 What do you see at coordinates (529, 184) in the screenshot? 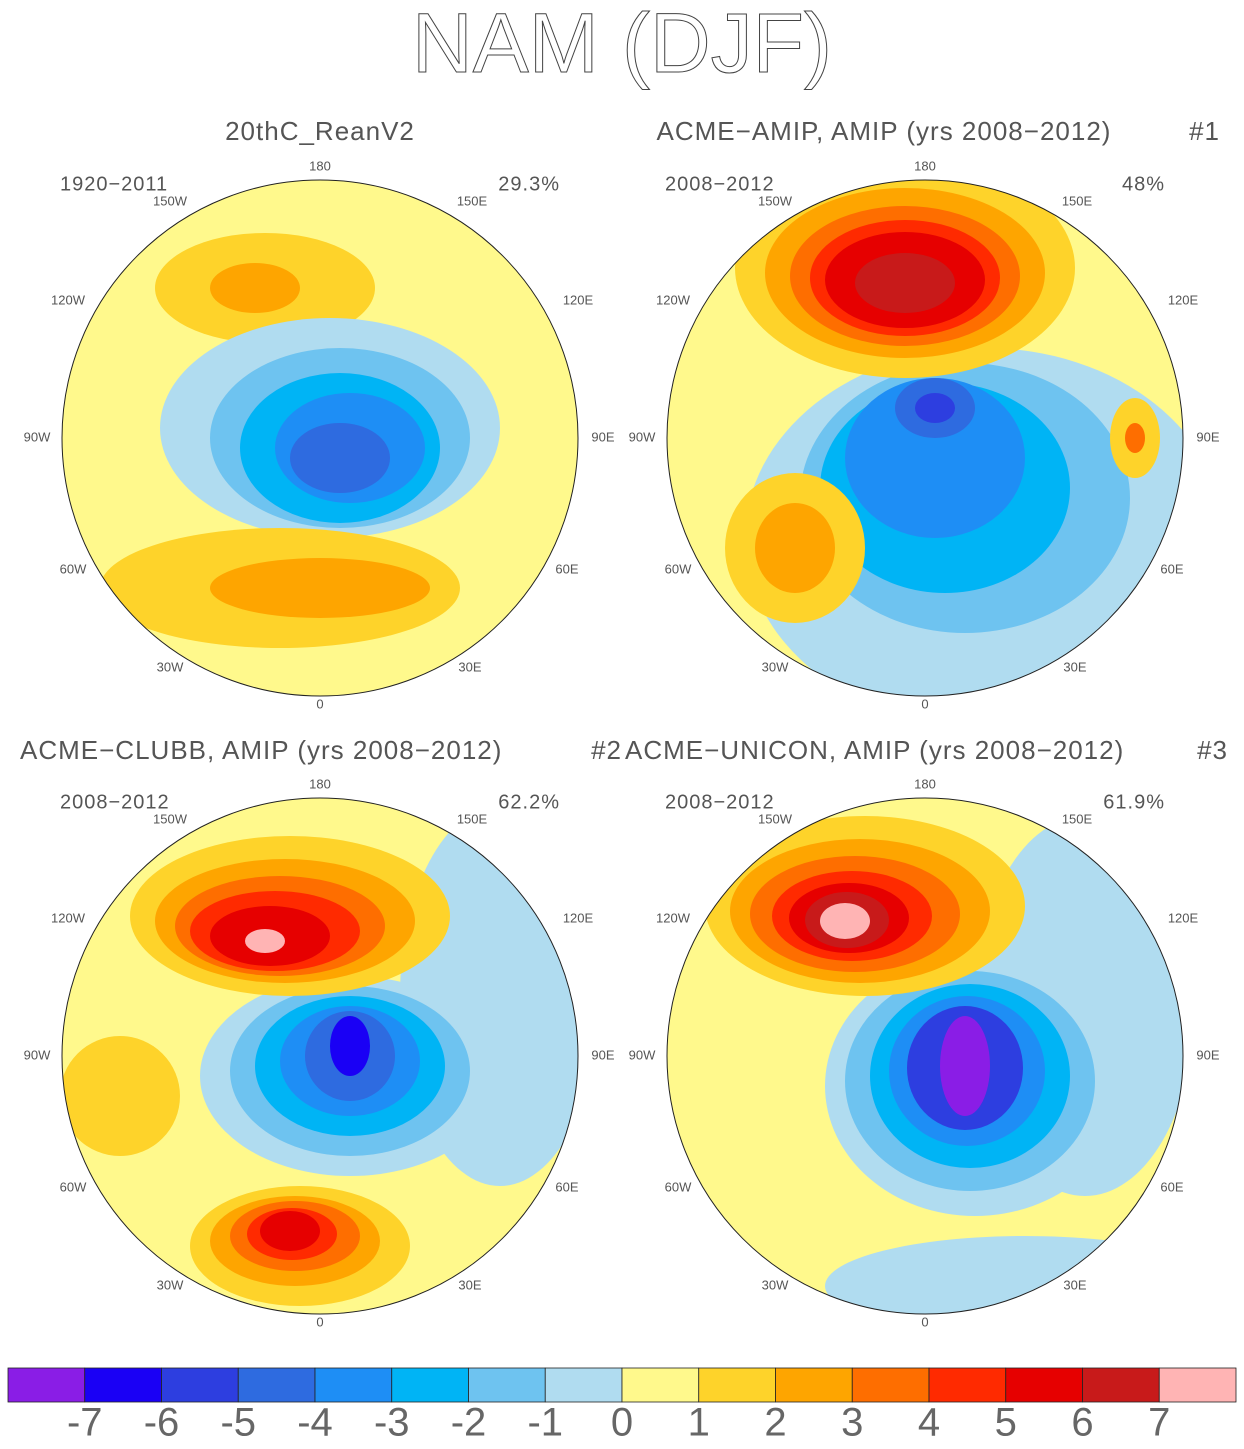
I see `panel-percent: 29.3%` at bounding box center [529, 184].